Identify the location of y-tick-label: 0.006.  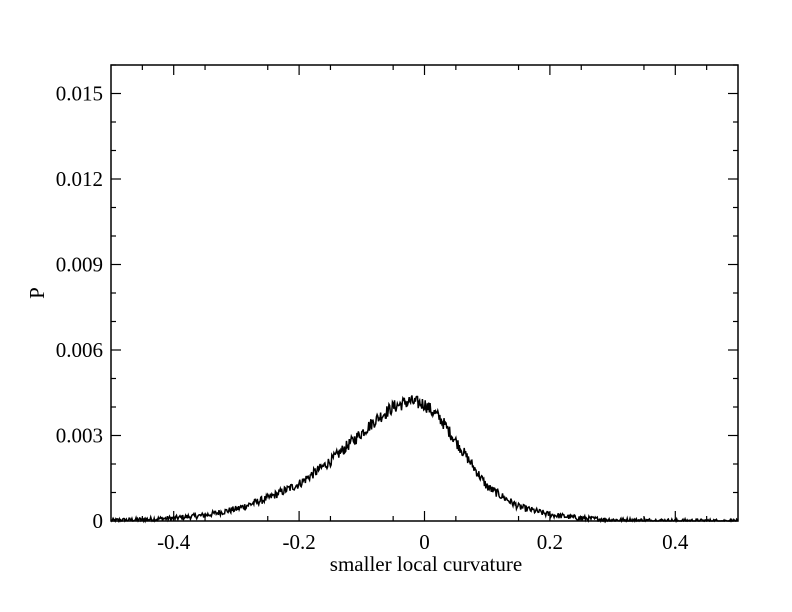
(79, 350).